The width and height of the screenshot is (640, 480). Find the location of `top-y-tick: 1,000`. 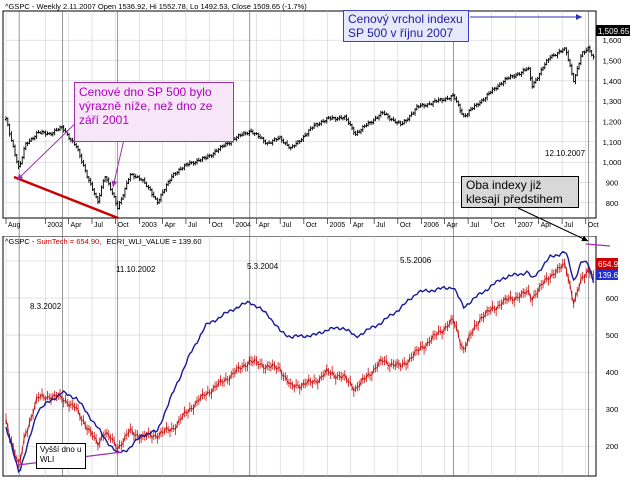

top-y-tick: 1,000 is located at coordinates (612, 162).